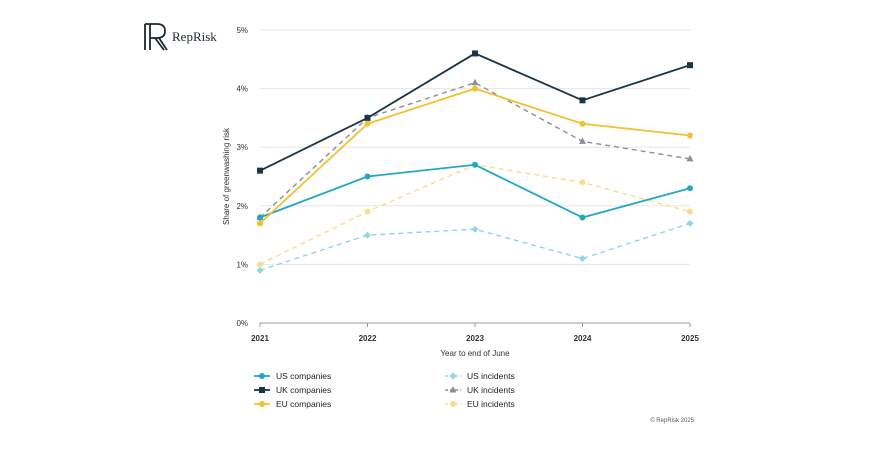  Describe the element at coordinates (690, 338) in the screenshot. I see `x-tick-label: 2025` at that location.